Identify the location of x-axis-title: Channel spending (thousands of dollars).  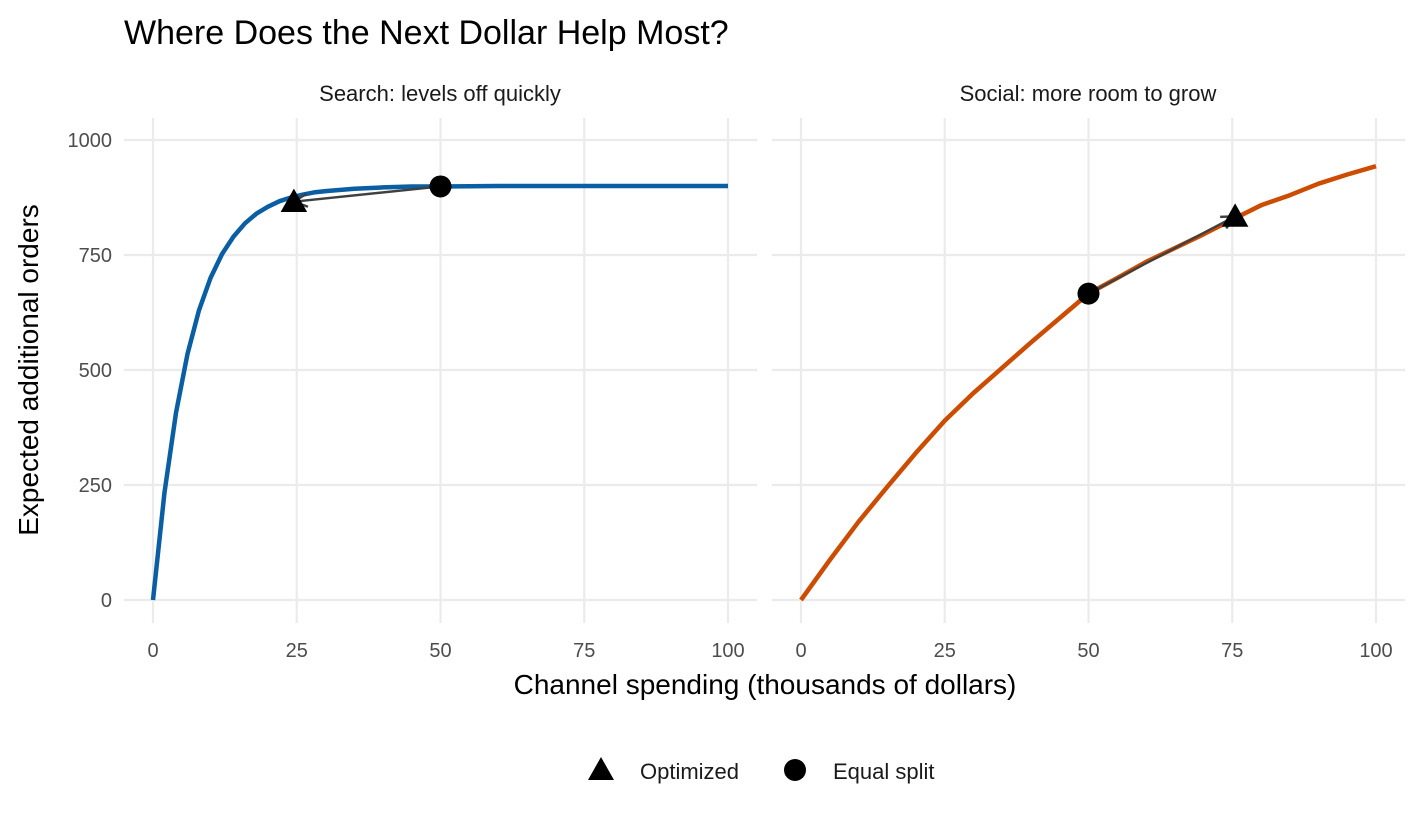
(765, 684).